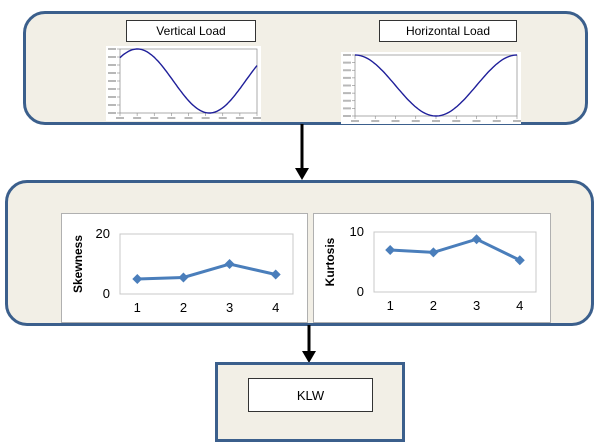  I want to click on horizontal-load-plot, so click(431, 88).